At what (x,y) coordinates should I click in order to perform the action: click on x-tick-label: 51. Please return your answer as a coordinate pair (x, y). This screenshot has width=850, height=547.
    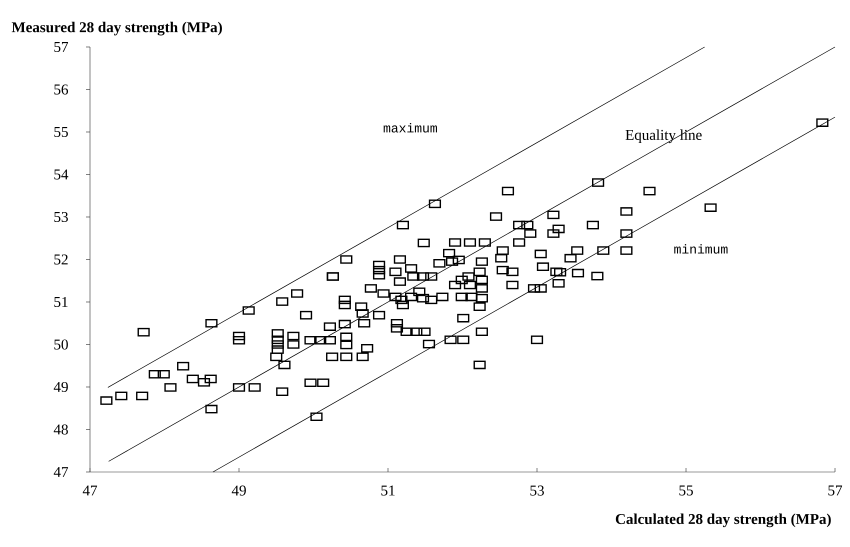
    Looking at the image, I should click on (388, 491).